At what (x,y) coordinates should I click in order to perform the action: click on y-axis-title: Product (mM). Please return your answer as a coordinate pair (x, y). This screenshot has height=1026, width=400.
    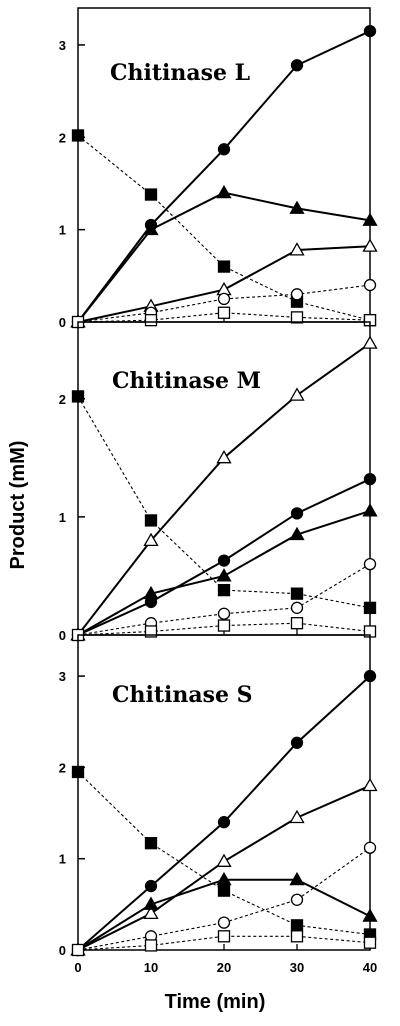
    Looking at the image, I should click on (18, 505).